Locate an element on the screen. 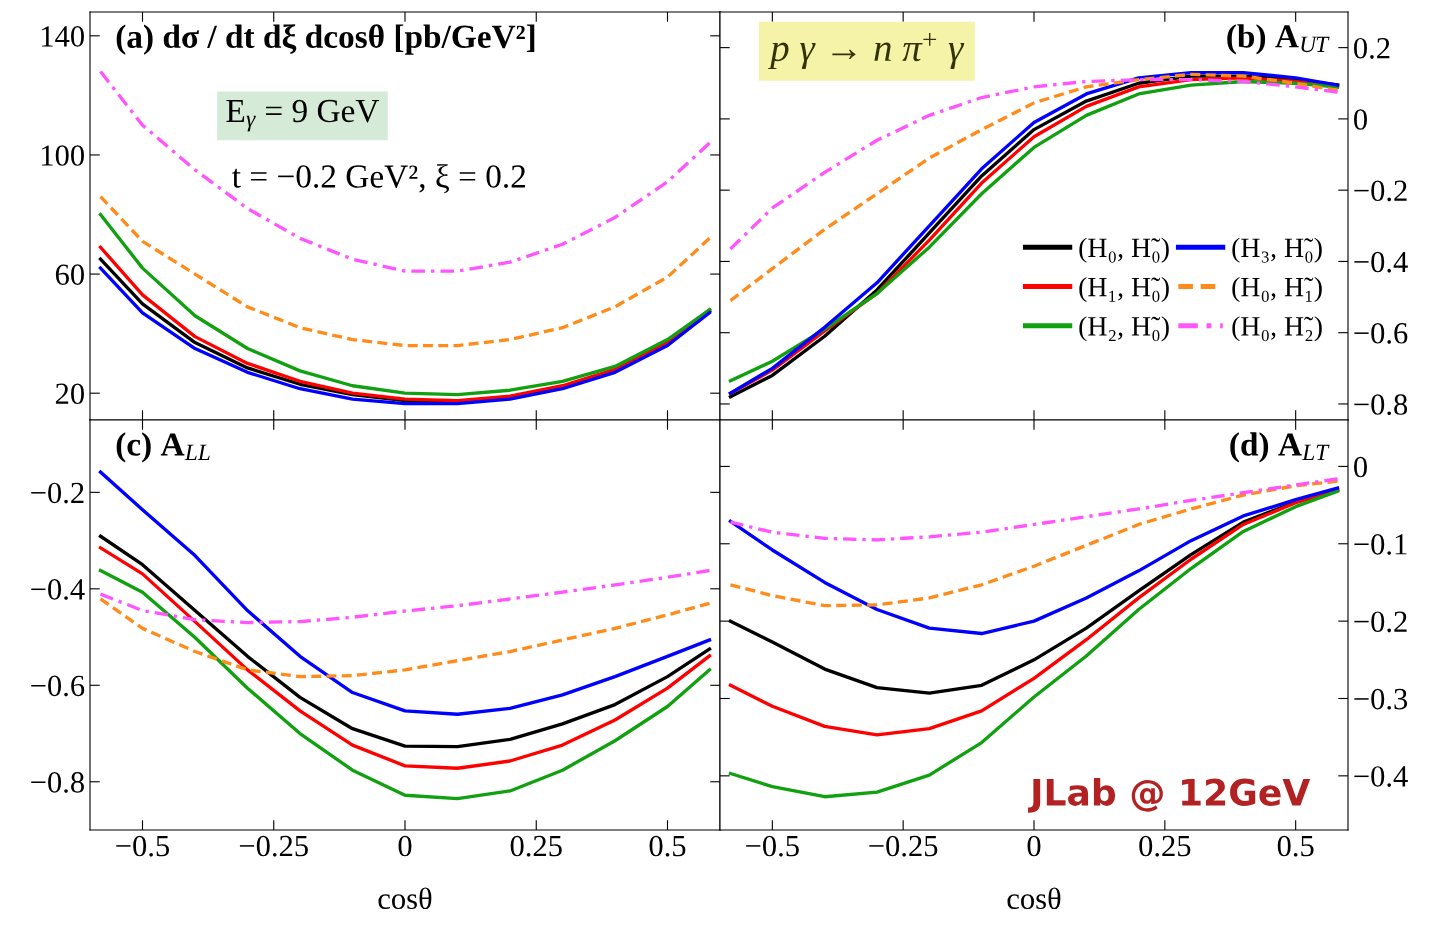 The height and width of the screenshot is (936, 1434). legend-label: (H₀, H̃₀) is located at coordinates (1124, 250).